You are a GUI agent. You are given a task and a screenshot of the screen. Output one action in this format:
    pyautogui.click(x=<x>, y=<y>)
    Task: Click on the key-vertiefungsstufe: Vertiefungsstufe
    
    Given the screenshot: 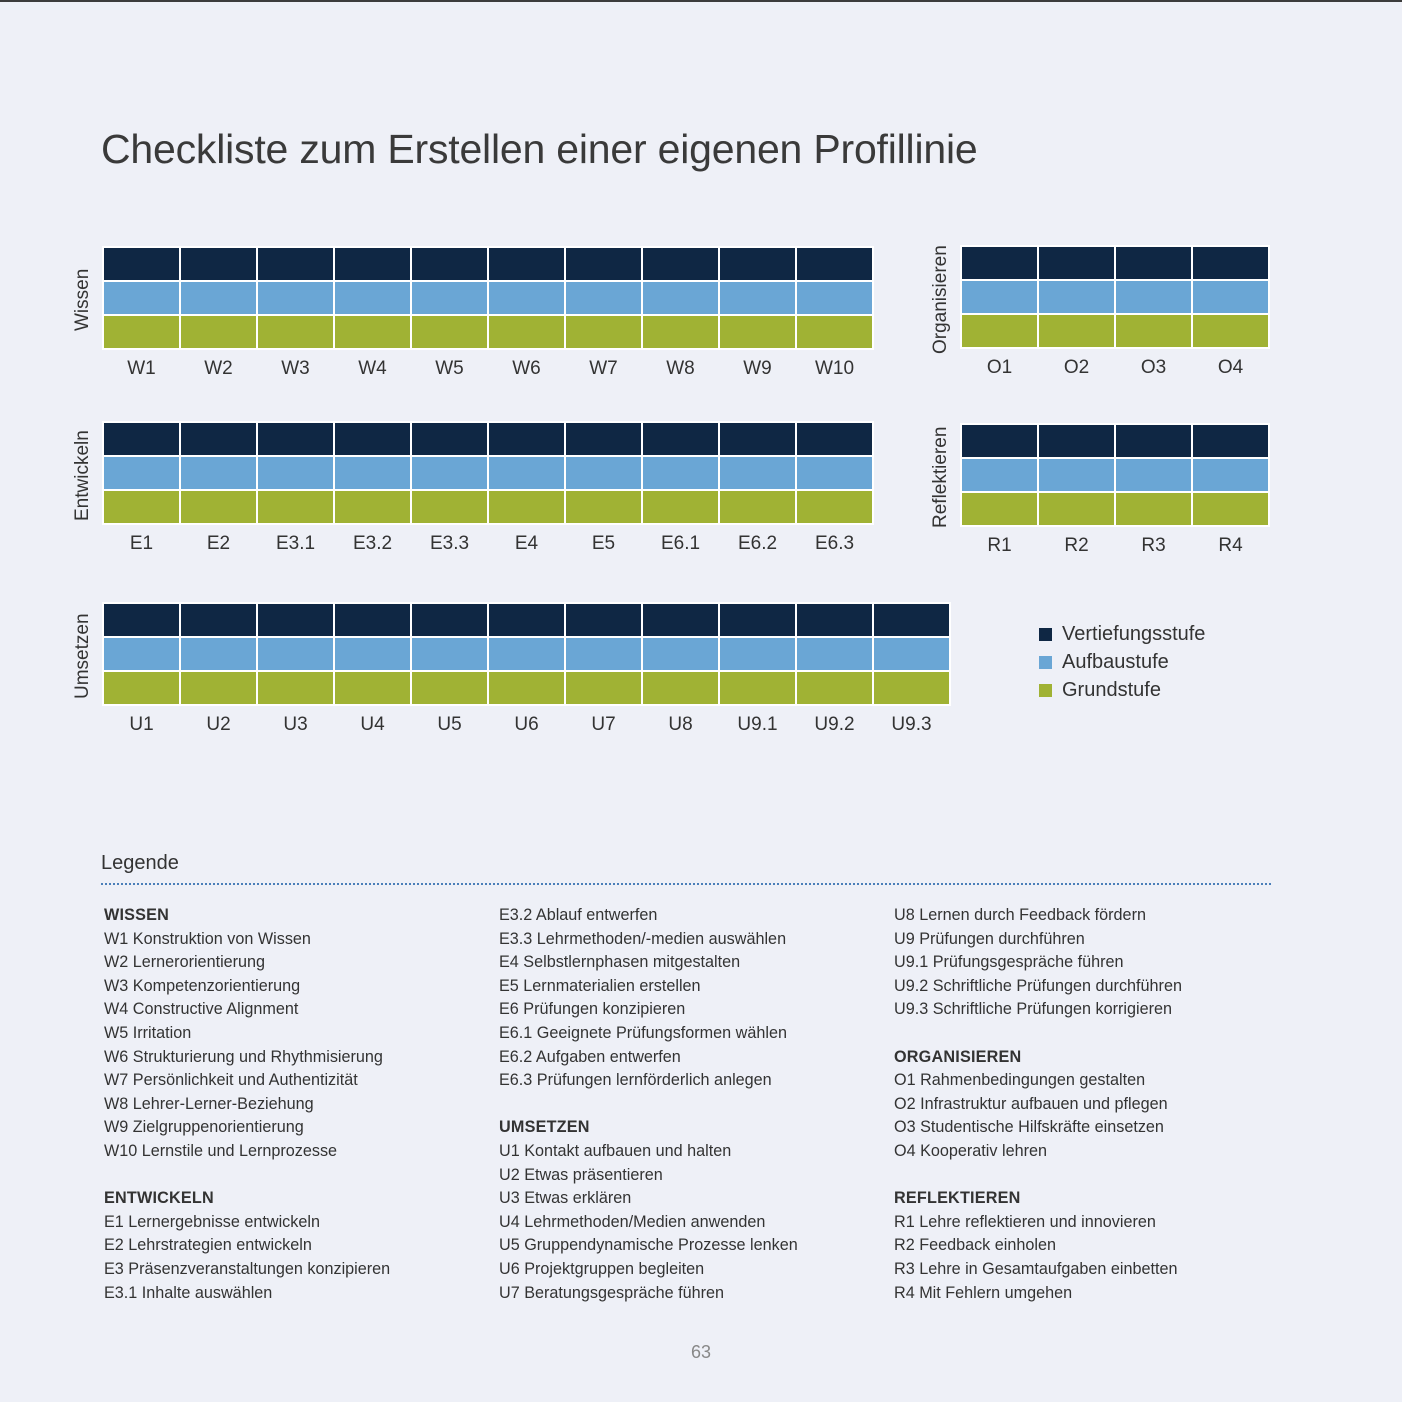 What is the action you would take?
    pyautogui.click(x=1122, y=634)
    